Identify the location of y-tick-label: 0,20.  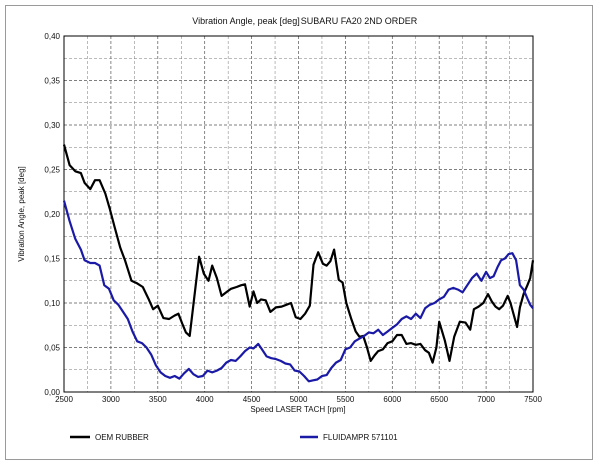
(52, 214).